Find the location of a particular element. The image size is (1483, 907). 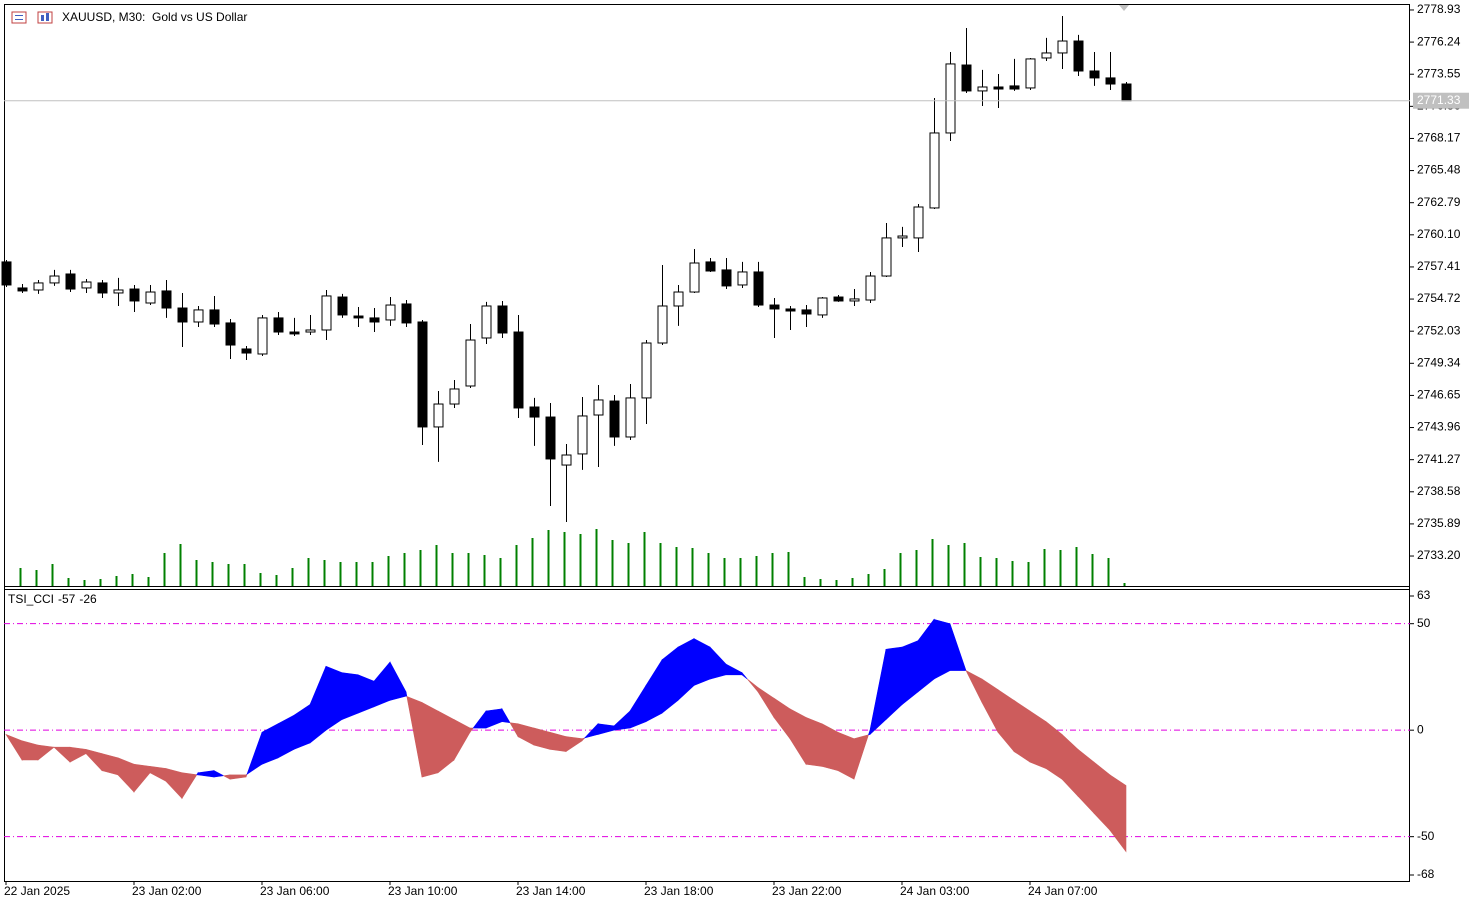

indicator-value: -26 is located at coordinates (88, 599).